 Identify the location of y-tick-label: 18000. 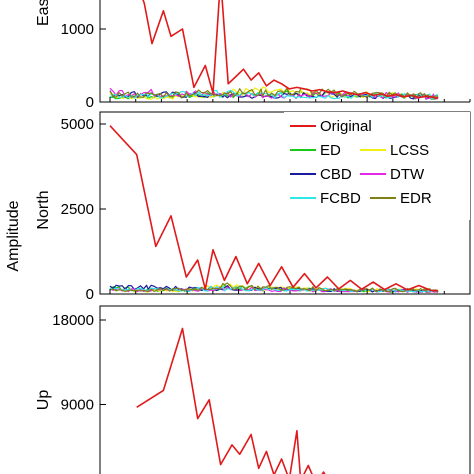
(73, 320).